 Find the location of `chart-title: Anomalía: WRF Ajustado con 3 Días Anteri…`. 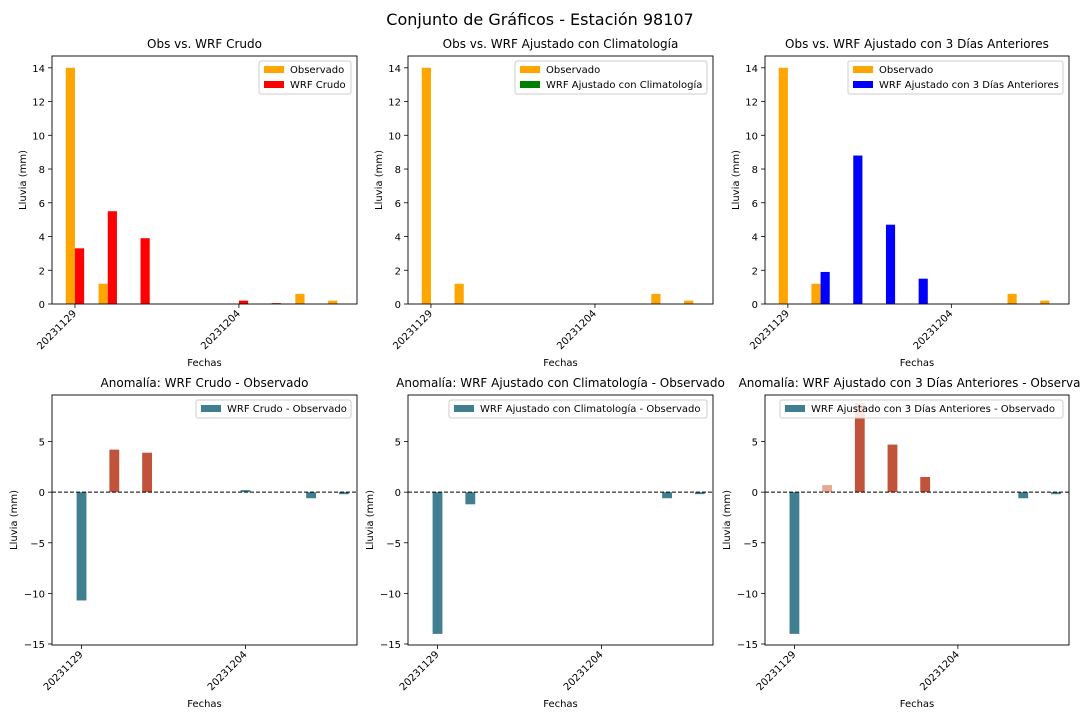

chart-title: Anomalía: WRF Ajustado con 3 Días Anteri… is located at coordinates (909, 383).